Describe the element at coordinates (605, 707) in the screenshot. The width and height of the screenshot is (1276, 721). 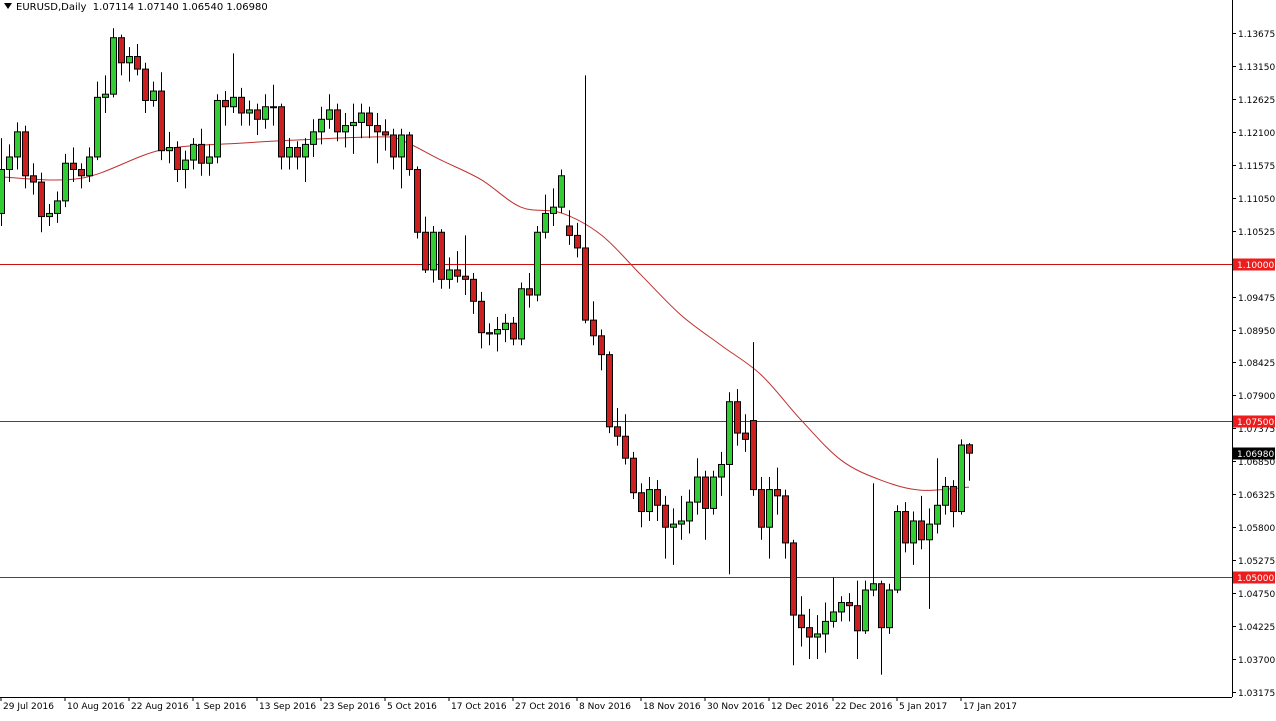
I see `time-tick-label: 8 Nov 2016` at that location.